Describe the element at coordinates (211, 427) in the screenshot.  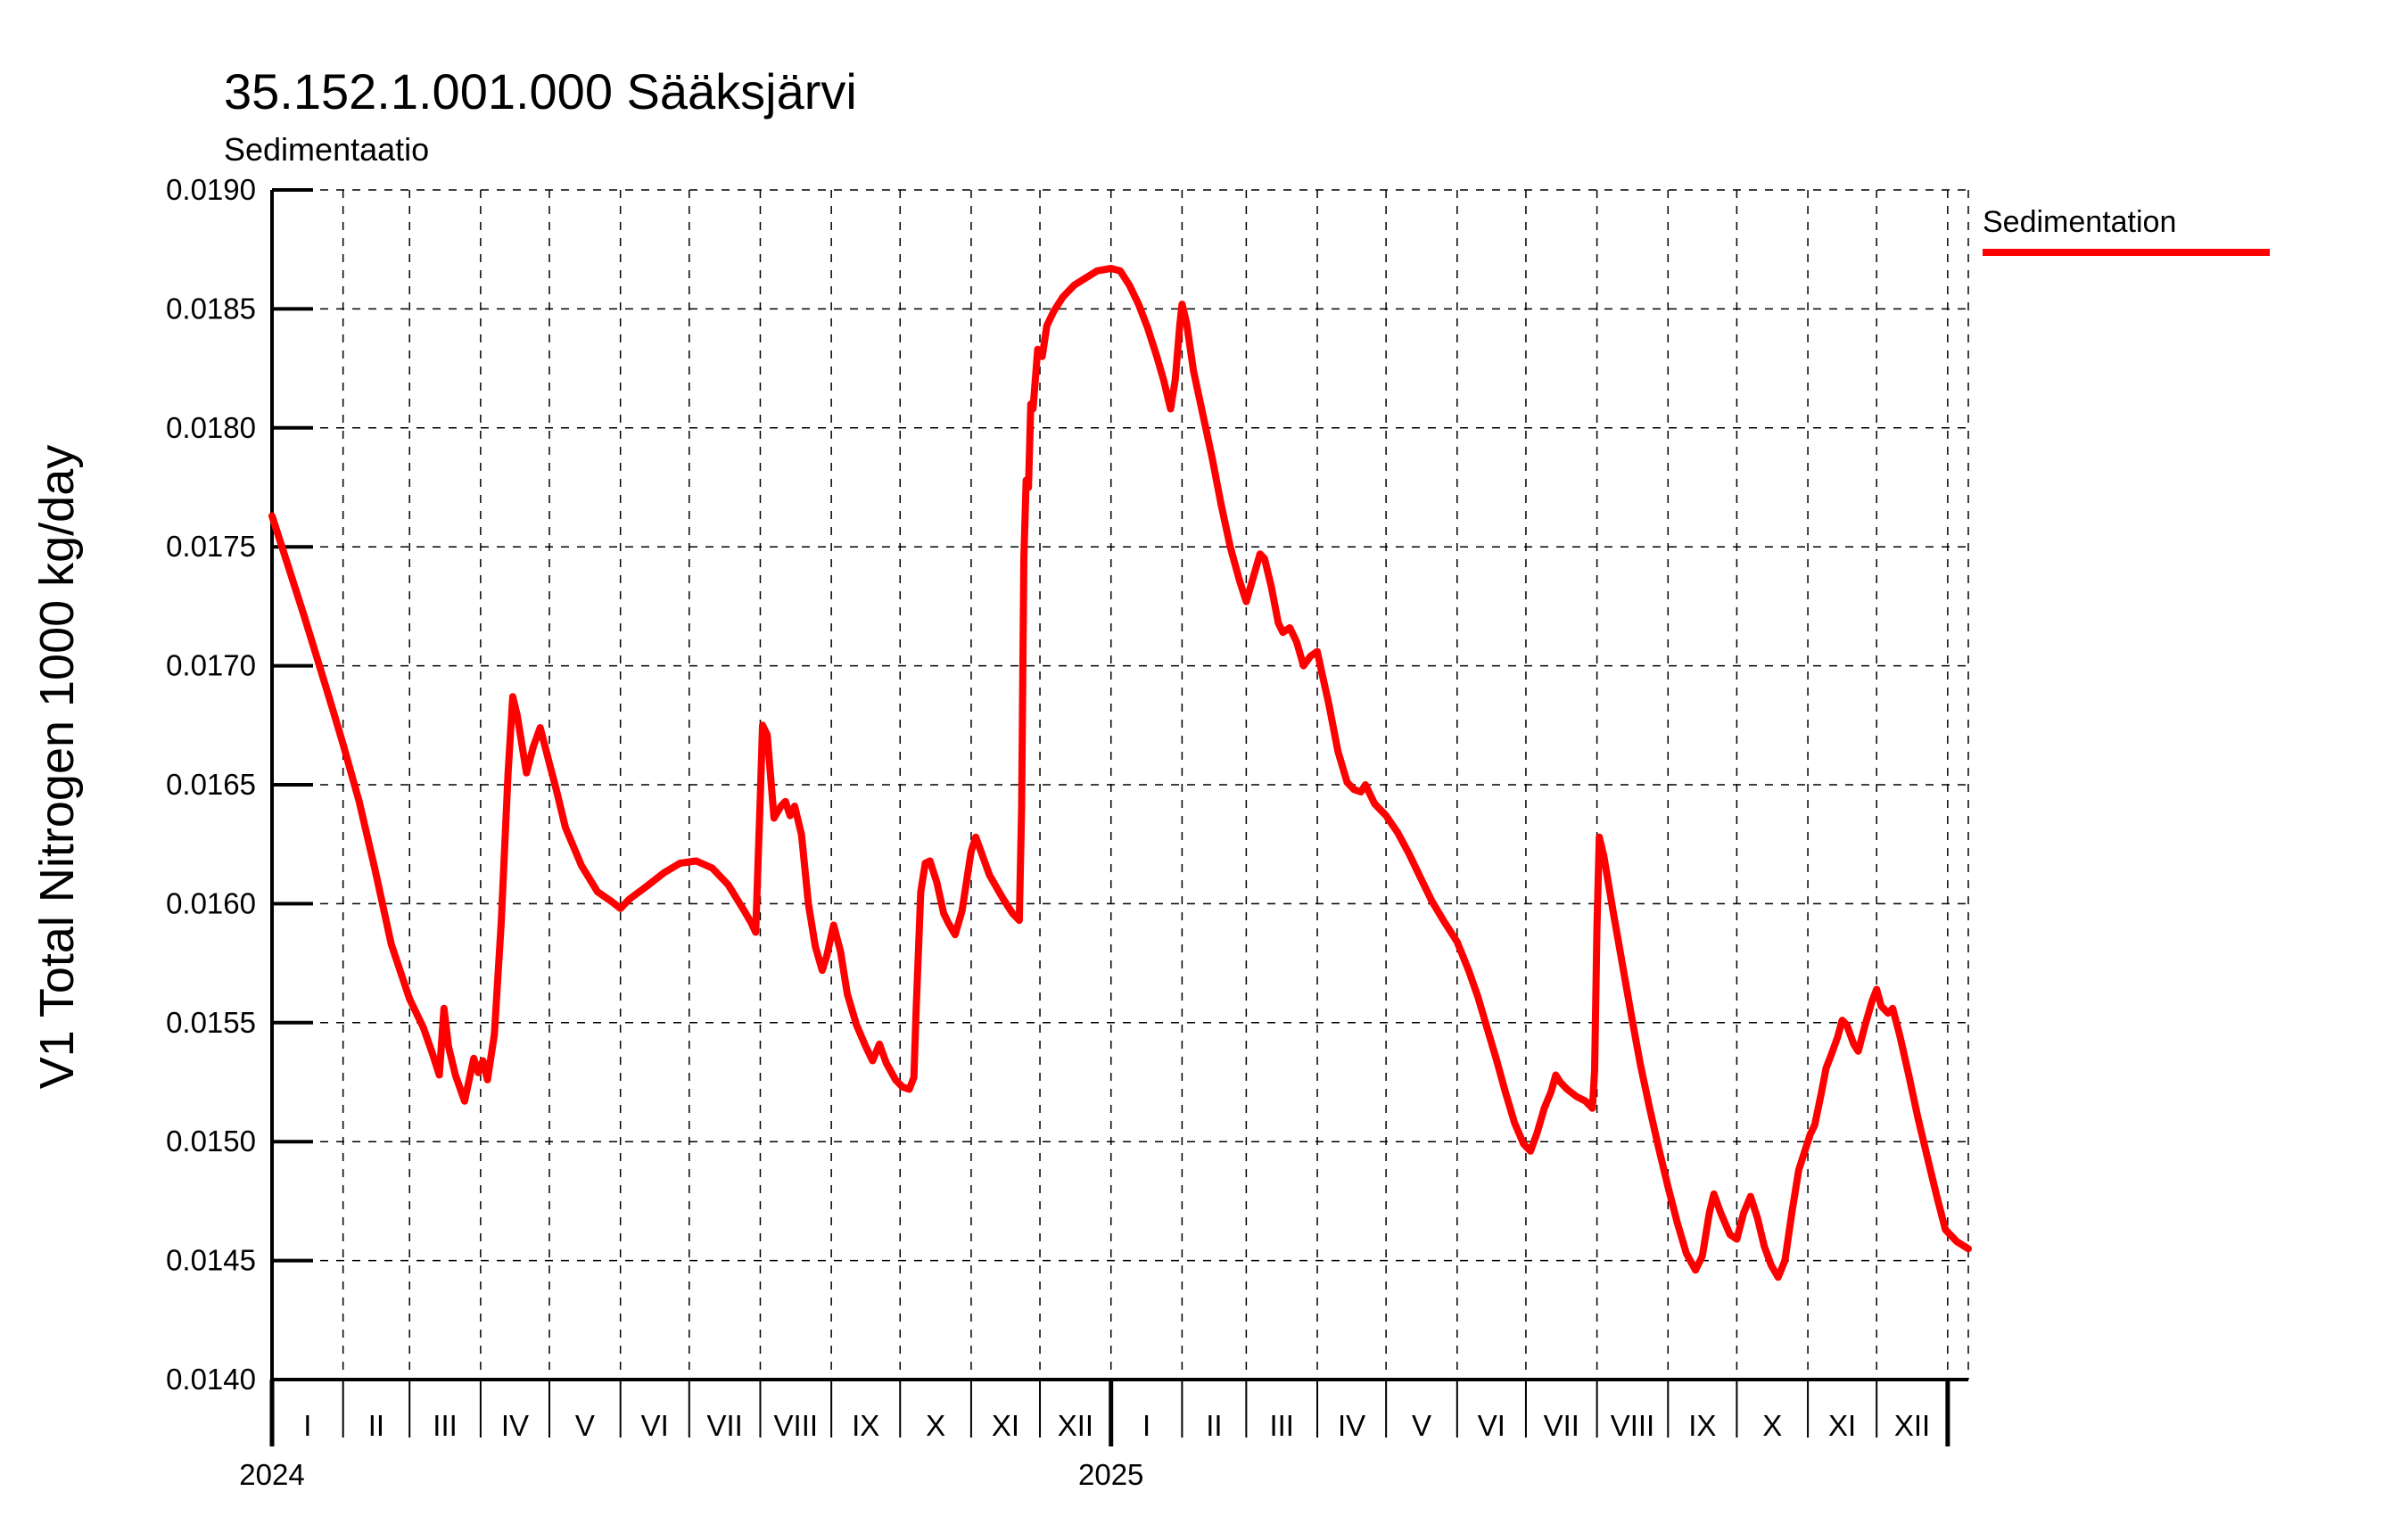
I see `y-tick-label: 0.0180` at that location.